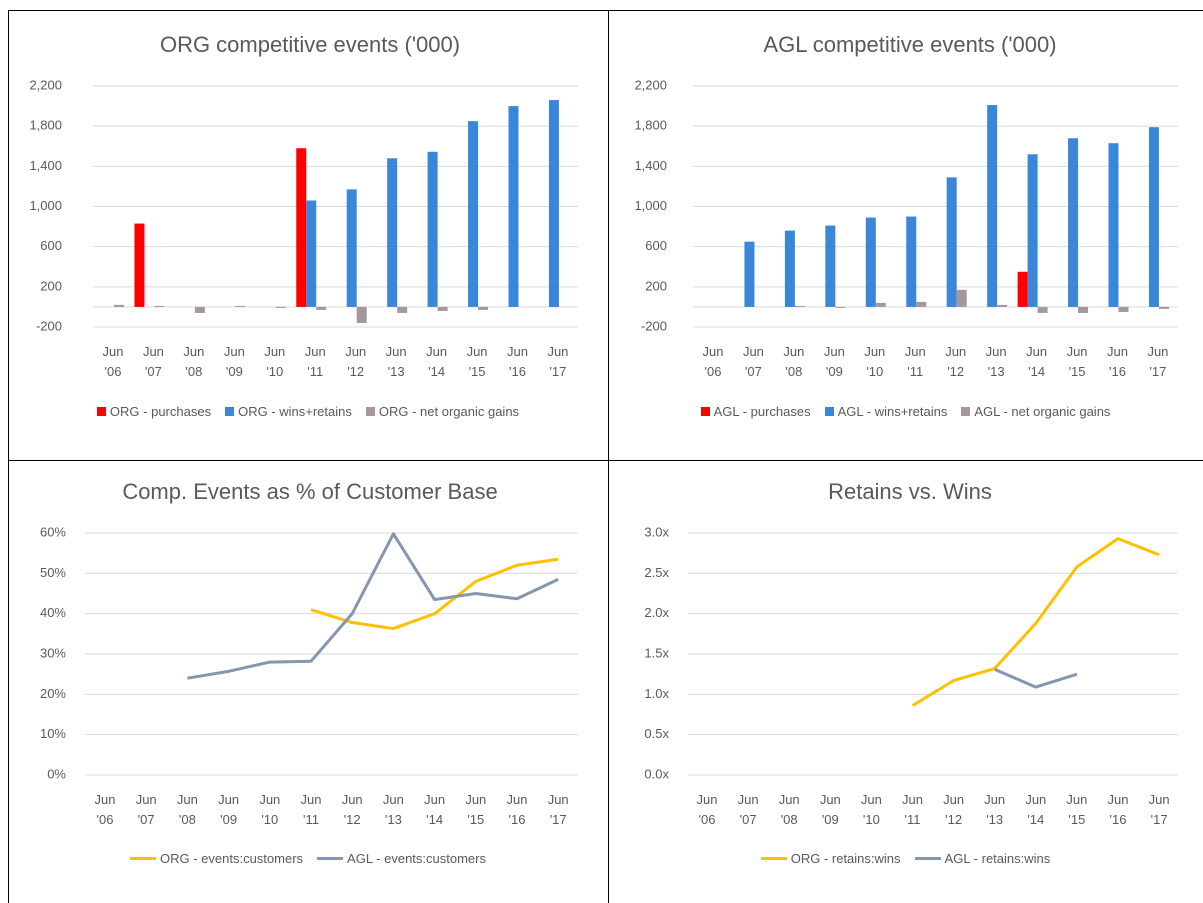 This screenshot has width=1203, height=903. I want to click on legend-item: ORG - retains:wins, so click(830, 858).